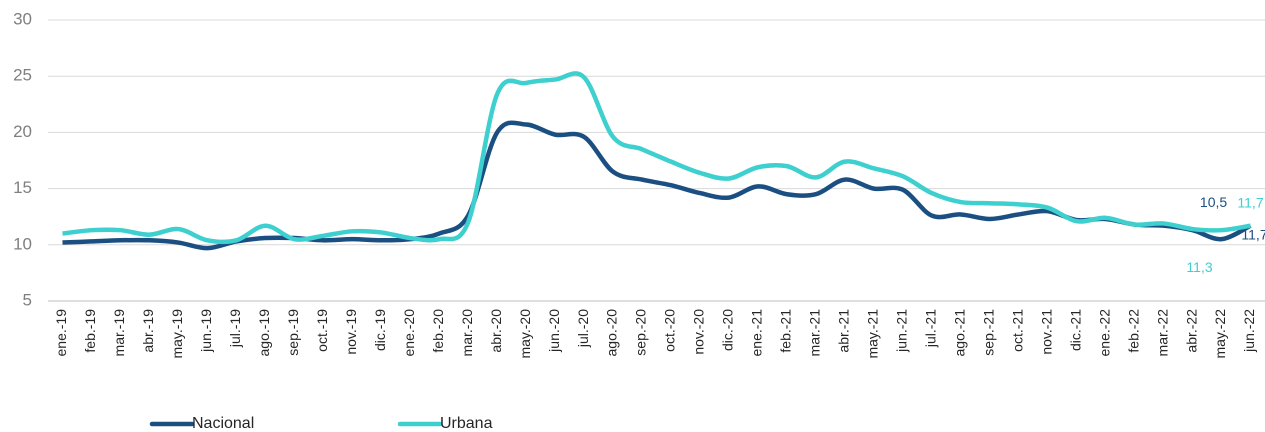  Describe the element at coordinates (22, 18) in the screenshot. I see `y-tick-label: 30` at that location.